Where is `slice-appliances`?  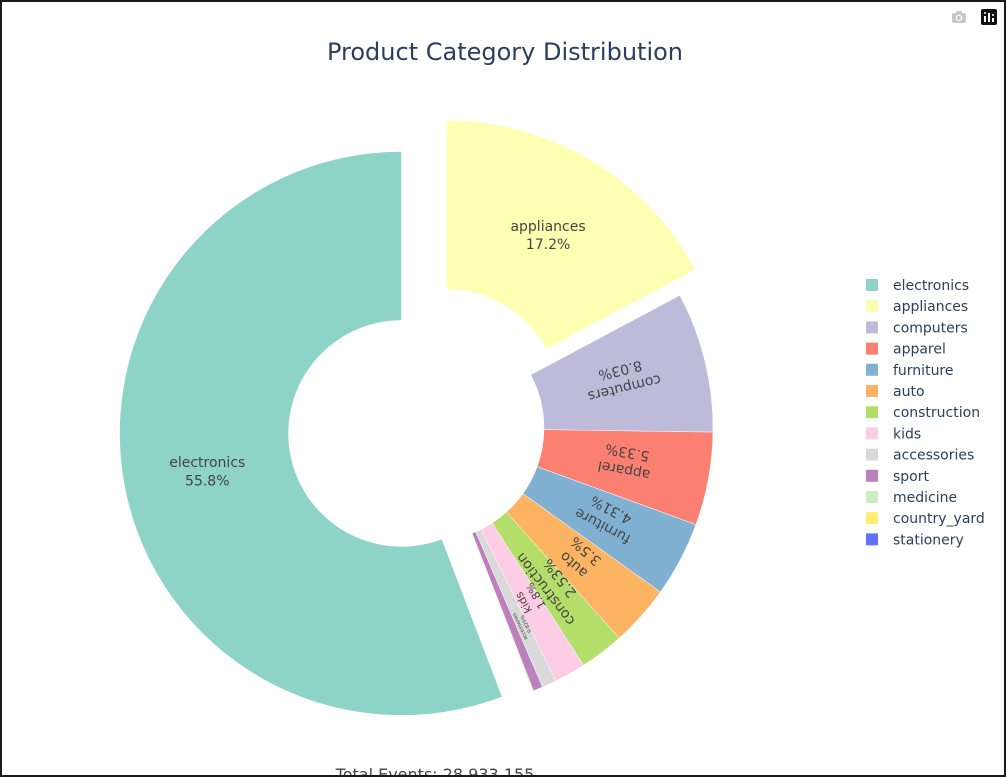 slice-appliances is located at coordinates (571, 235).